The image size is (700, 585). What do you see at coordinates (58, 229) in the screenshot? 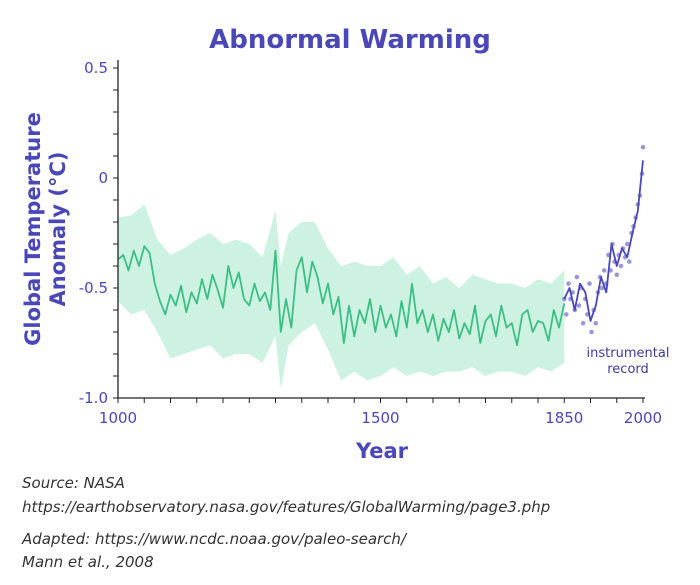
I see `y-axis-label-line-2: Anomaly (°C)` at bounding box center [58, 229].